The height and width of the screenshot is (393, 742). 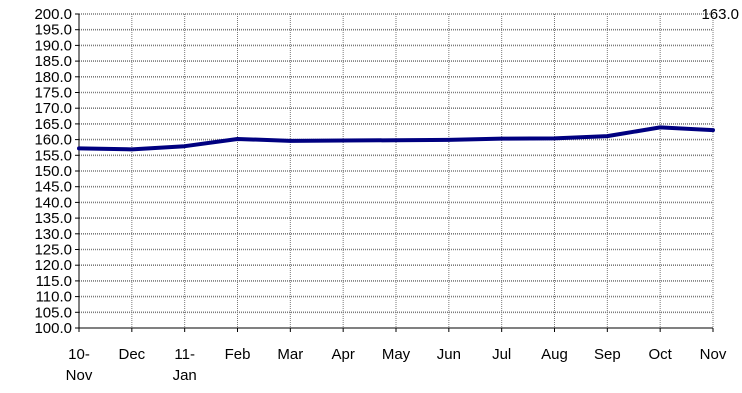 I want to click on x-tick-label-line: Dec, so click(x=131, y=354).